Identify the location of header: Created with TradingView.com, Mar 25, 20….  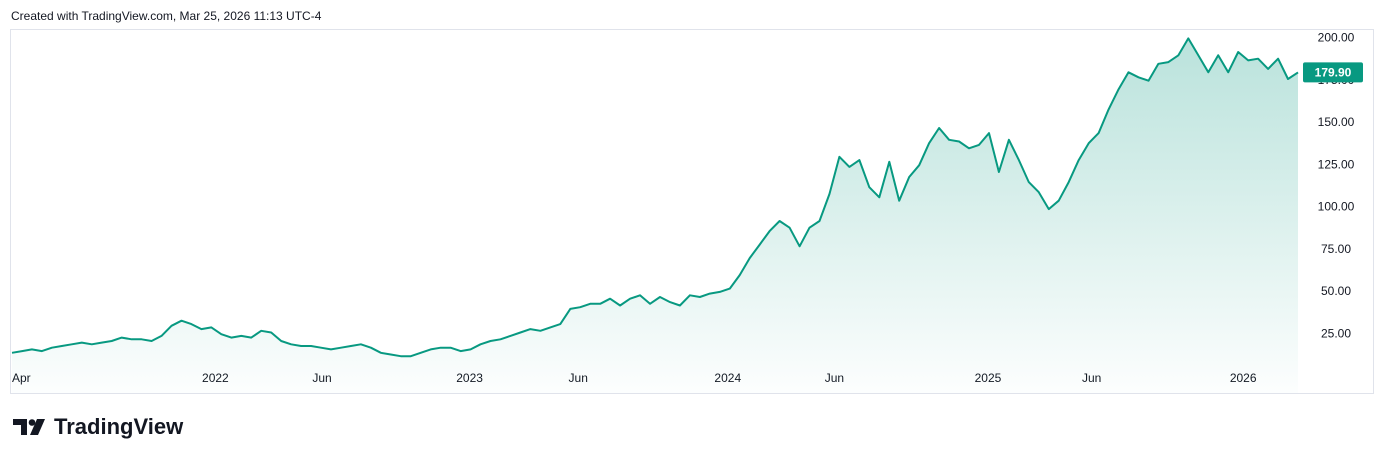
(166, 16).